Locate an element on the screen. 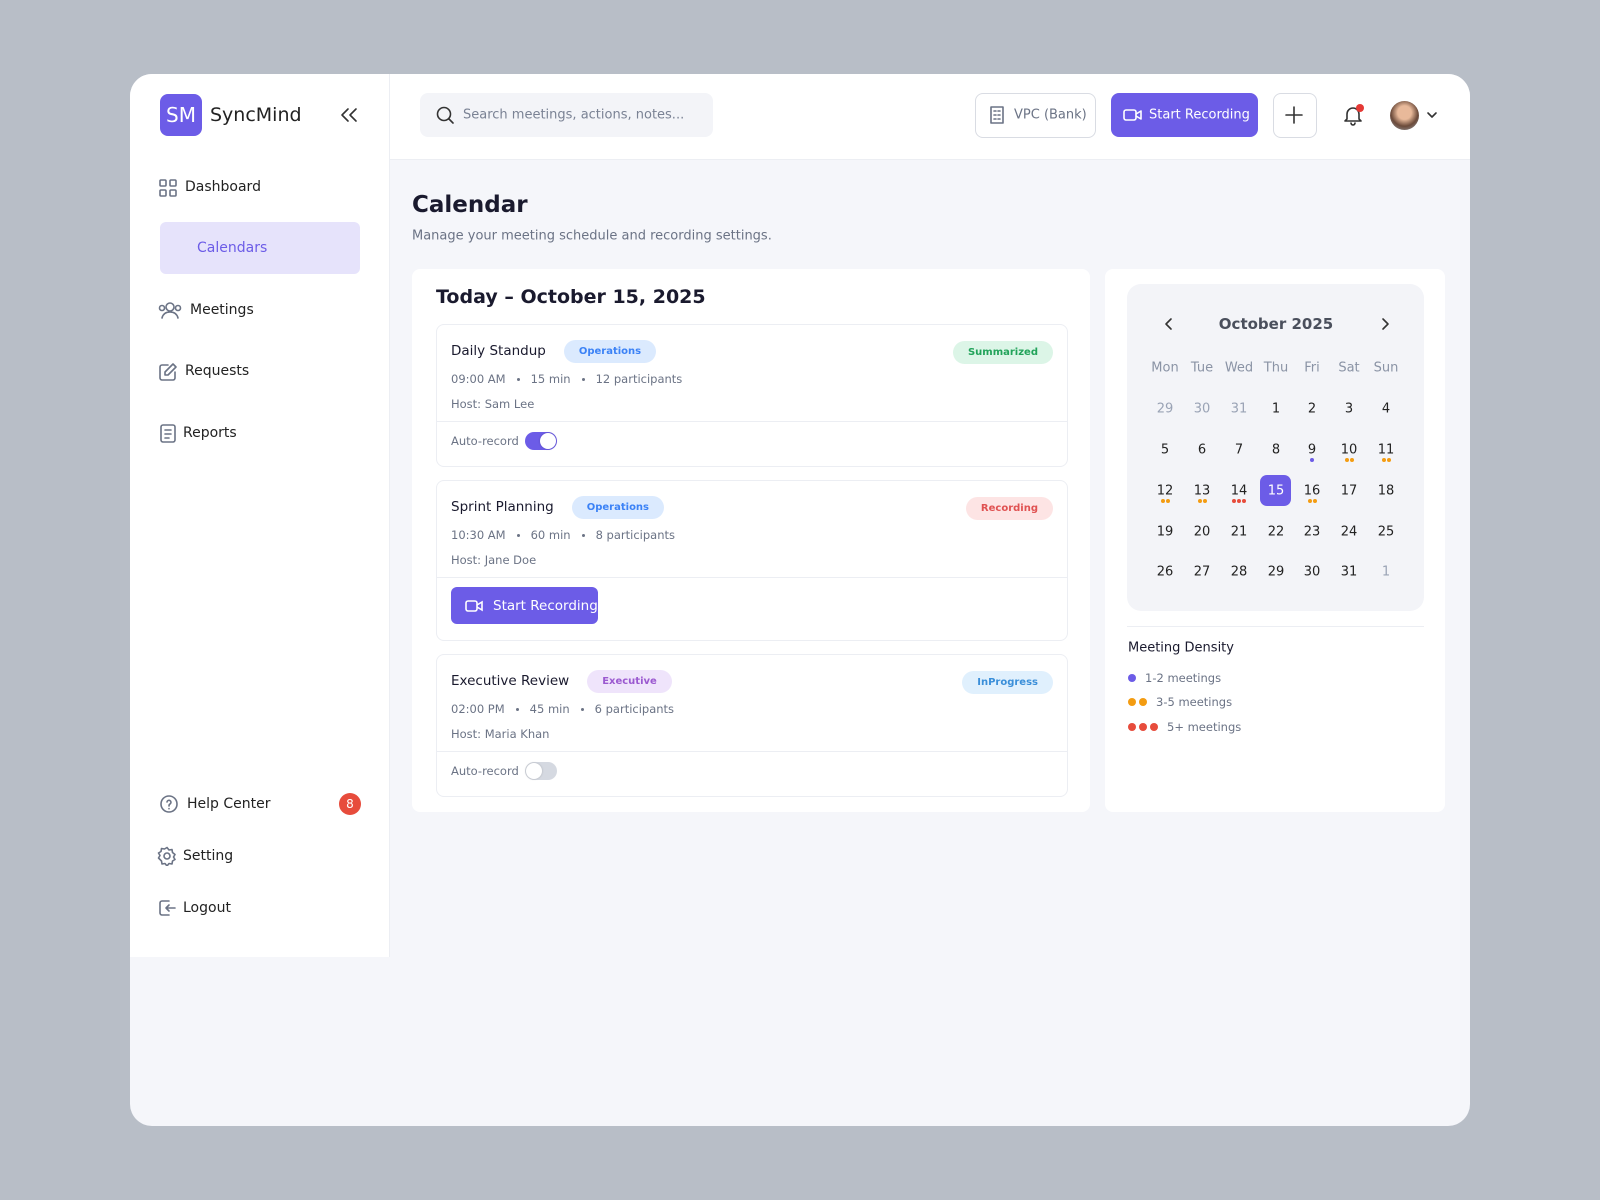  calendar-day: 12 is located at coordinates (1165, 491).